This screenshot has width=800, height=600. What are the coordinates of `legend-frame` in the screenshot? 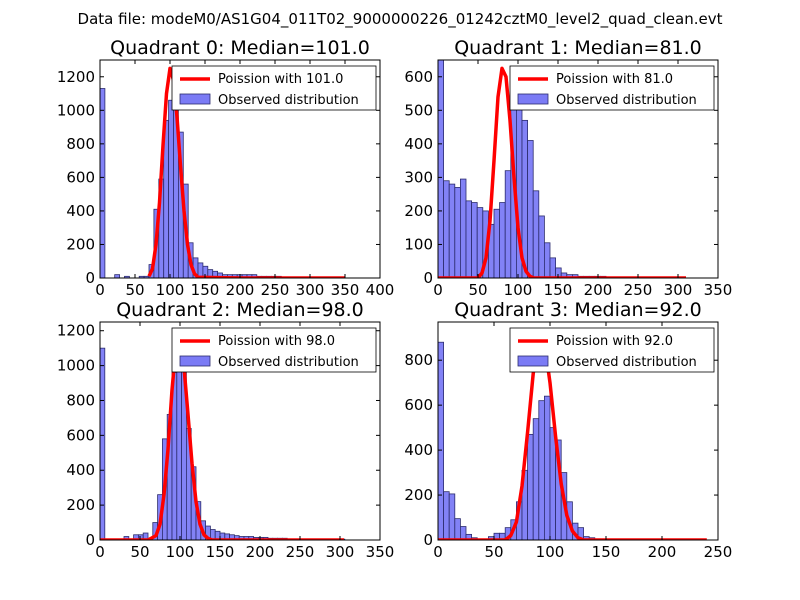 It's located at (612, 88).